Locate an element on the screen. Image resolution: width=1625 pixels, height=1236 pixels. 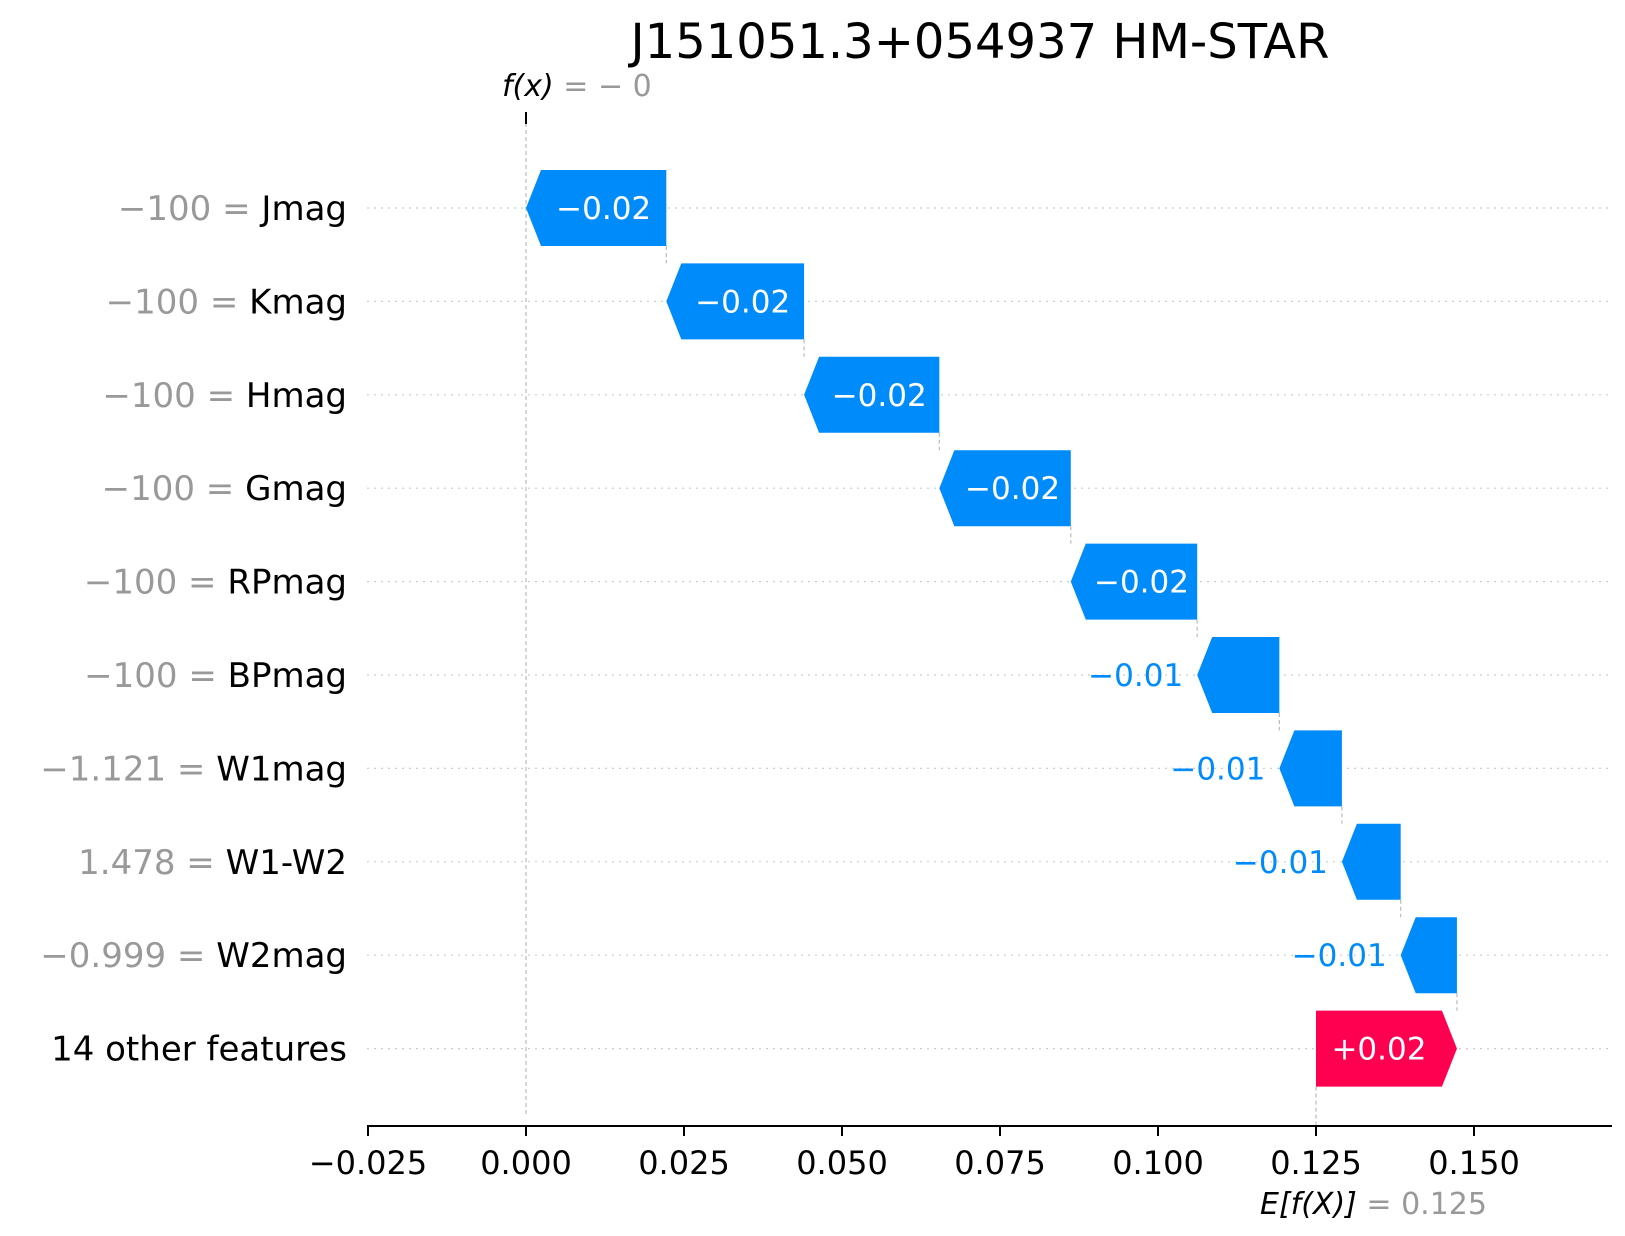
feature-name: 14 other features is located at coordinates (199, 1050).